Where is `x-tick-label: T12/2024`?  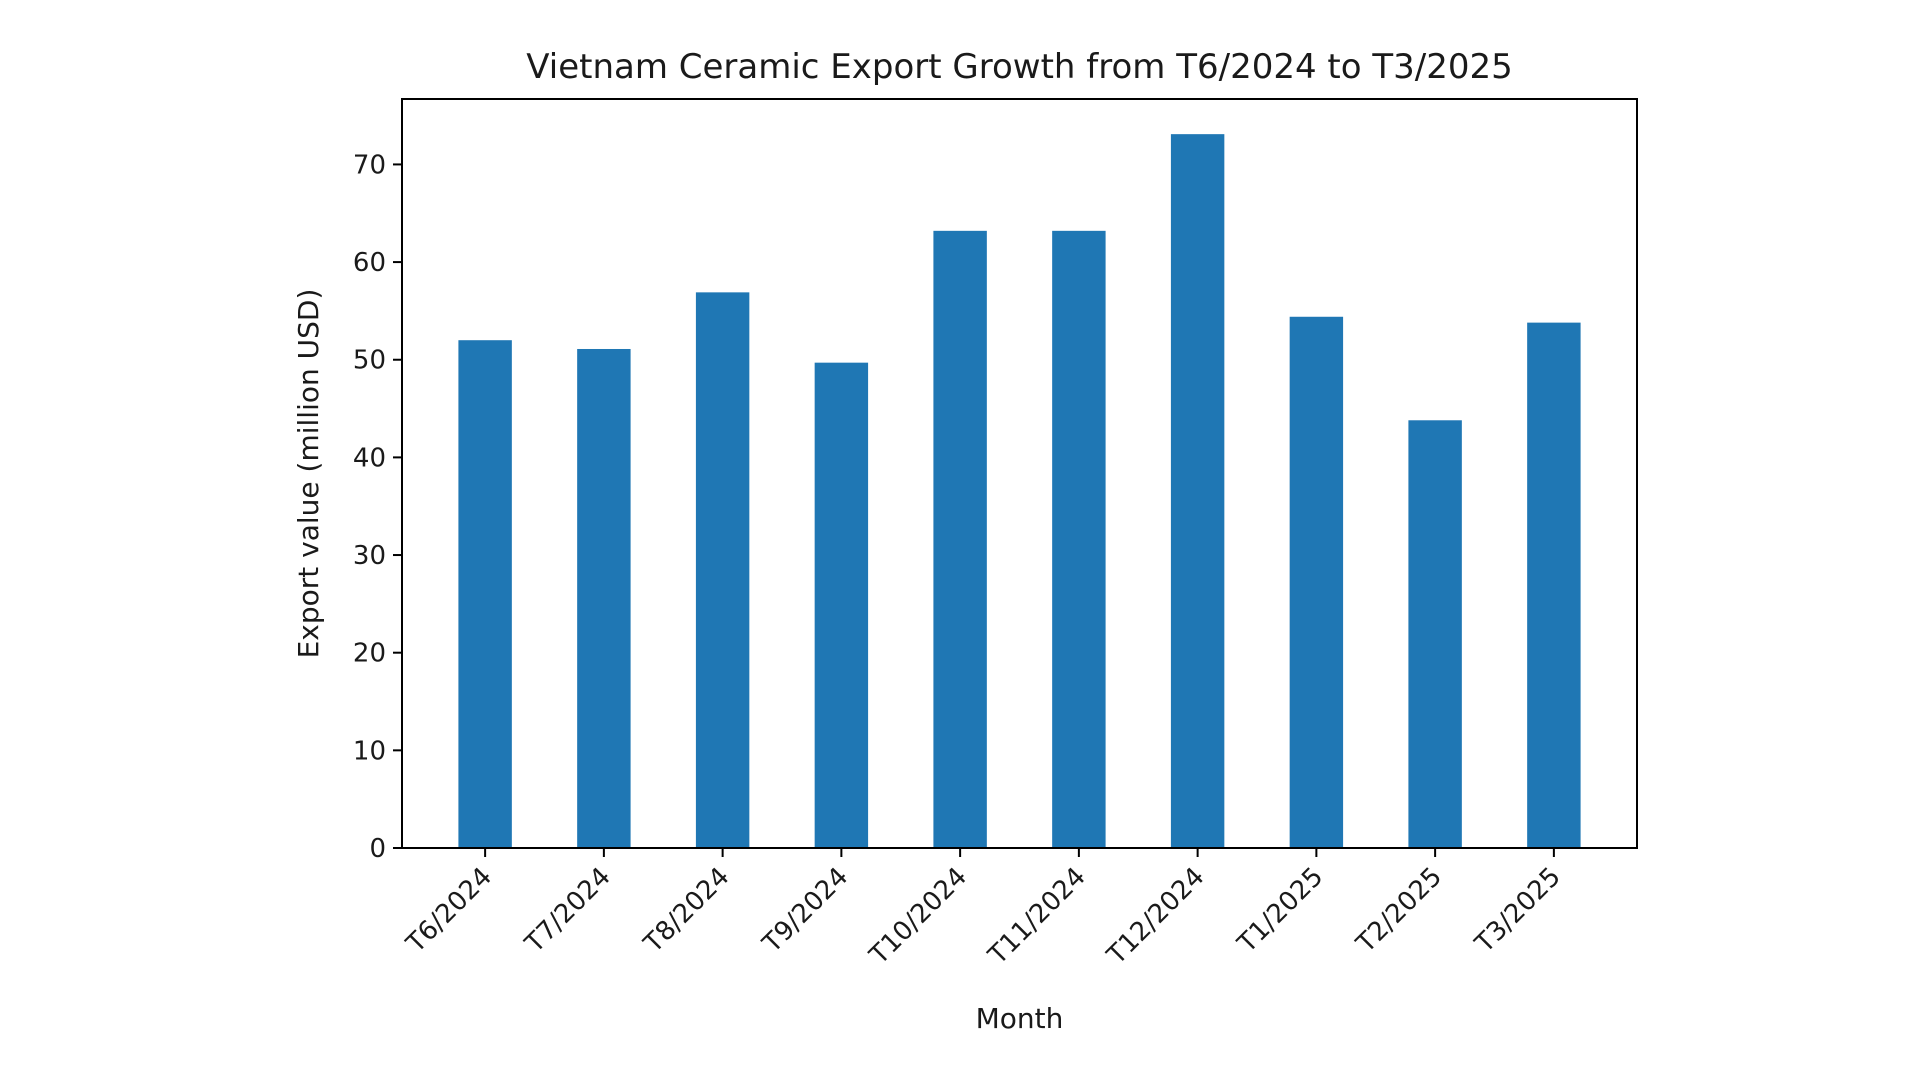
x-tick-label: T12/2024 is located at coordinates (1156, 917).